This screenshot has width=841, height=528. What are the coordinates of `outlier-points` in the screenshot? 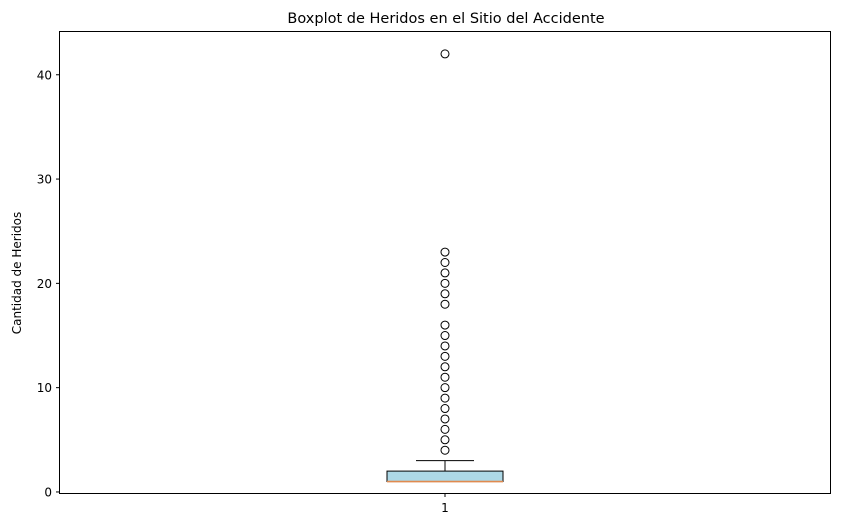 It's located at (445, 252).